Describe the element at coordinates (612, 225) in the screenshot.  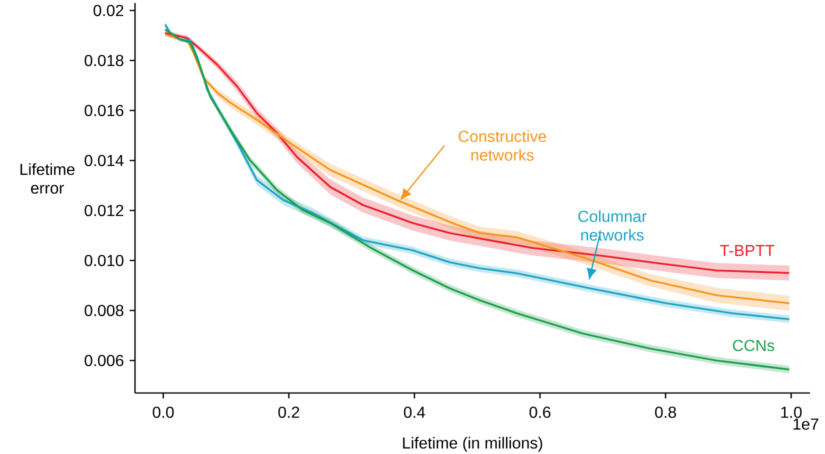
I see `text: Columnar networks` at that location.